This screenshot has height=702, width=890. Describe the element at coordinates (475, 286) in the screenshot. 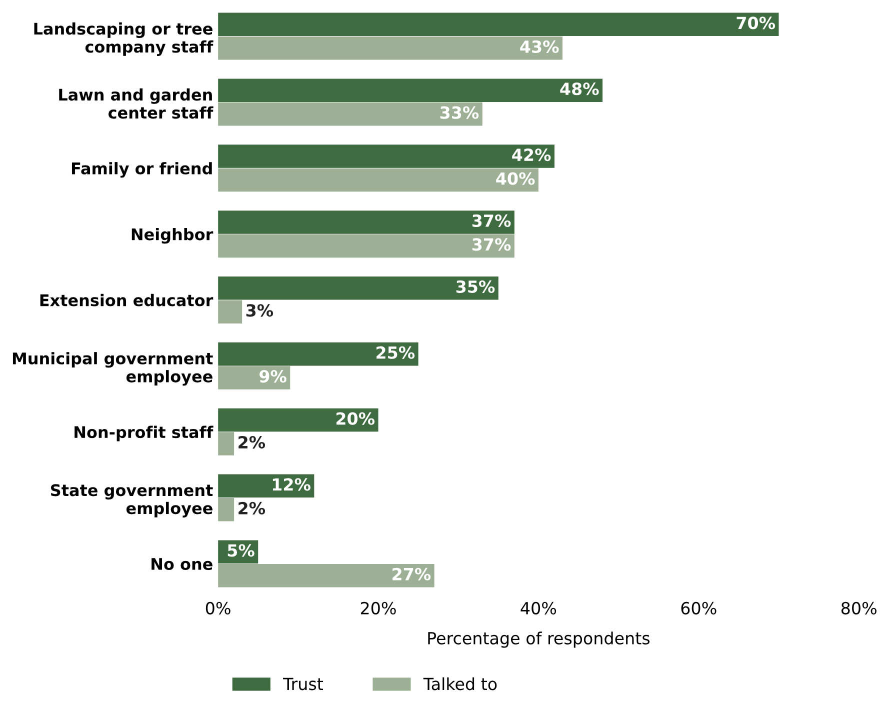

I see `data-label: 35%` at that location.